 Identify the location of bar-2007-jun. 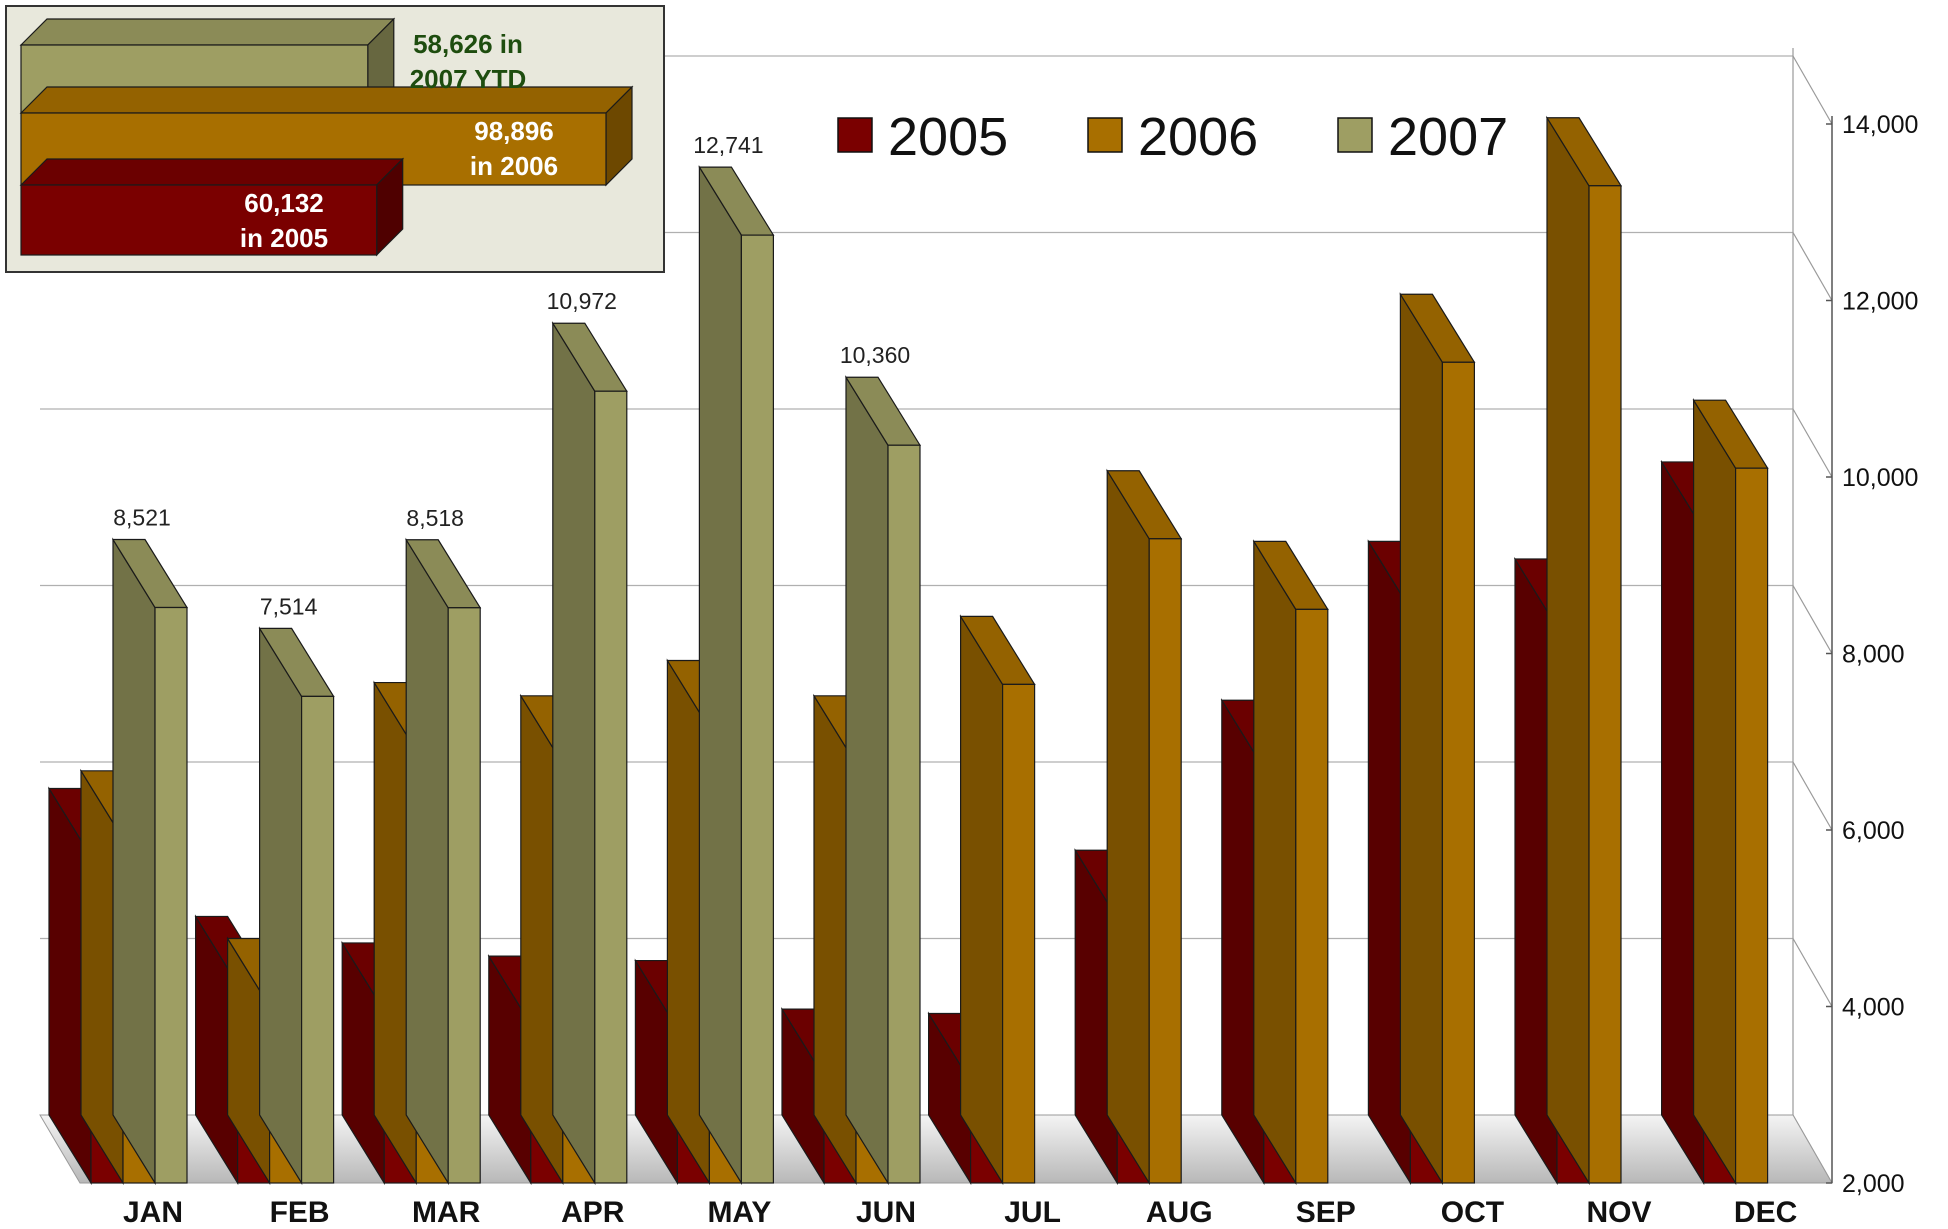
(883, 780).